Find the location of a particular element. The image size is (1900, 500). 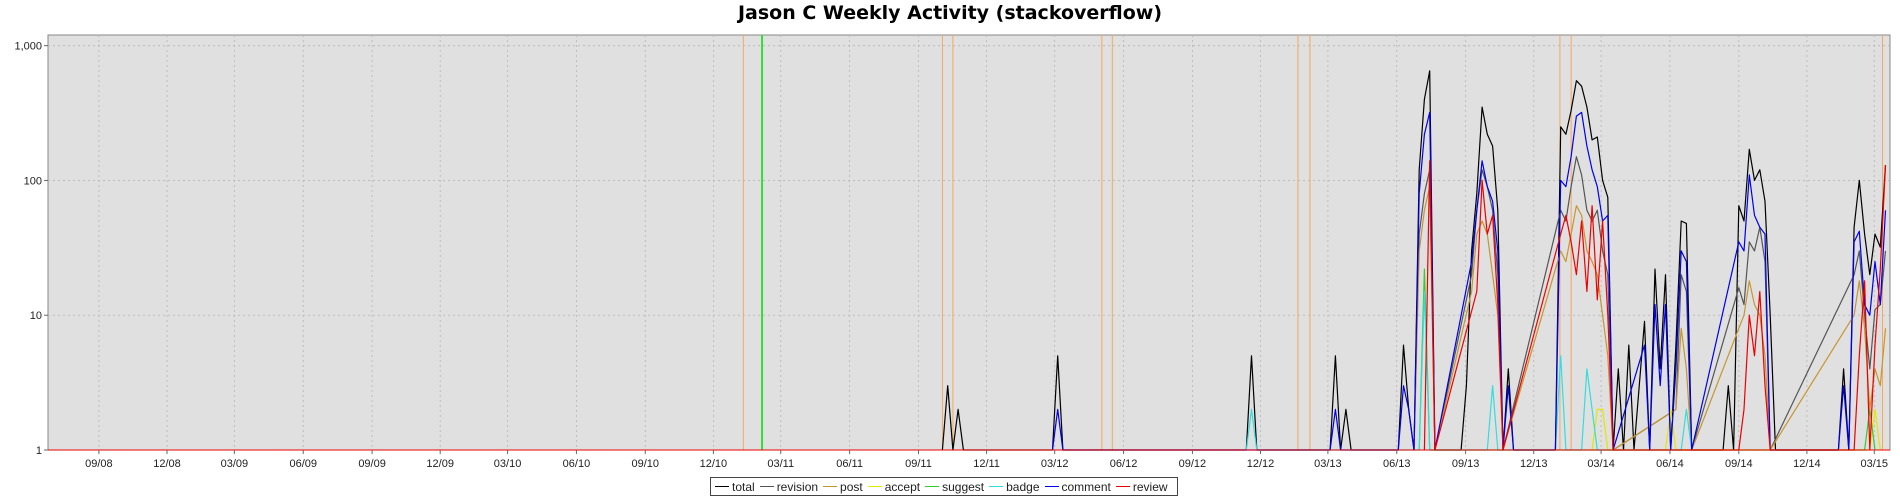

x-tick-label: 12/10 is located at coordinates (714, 464).